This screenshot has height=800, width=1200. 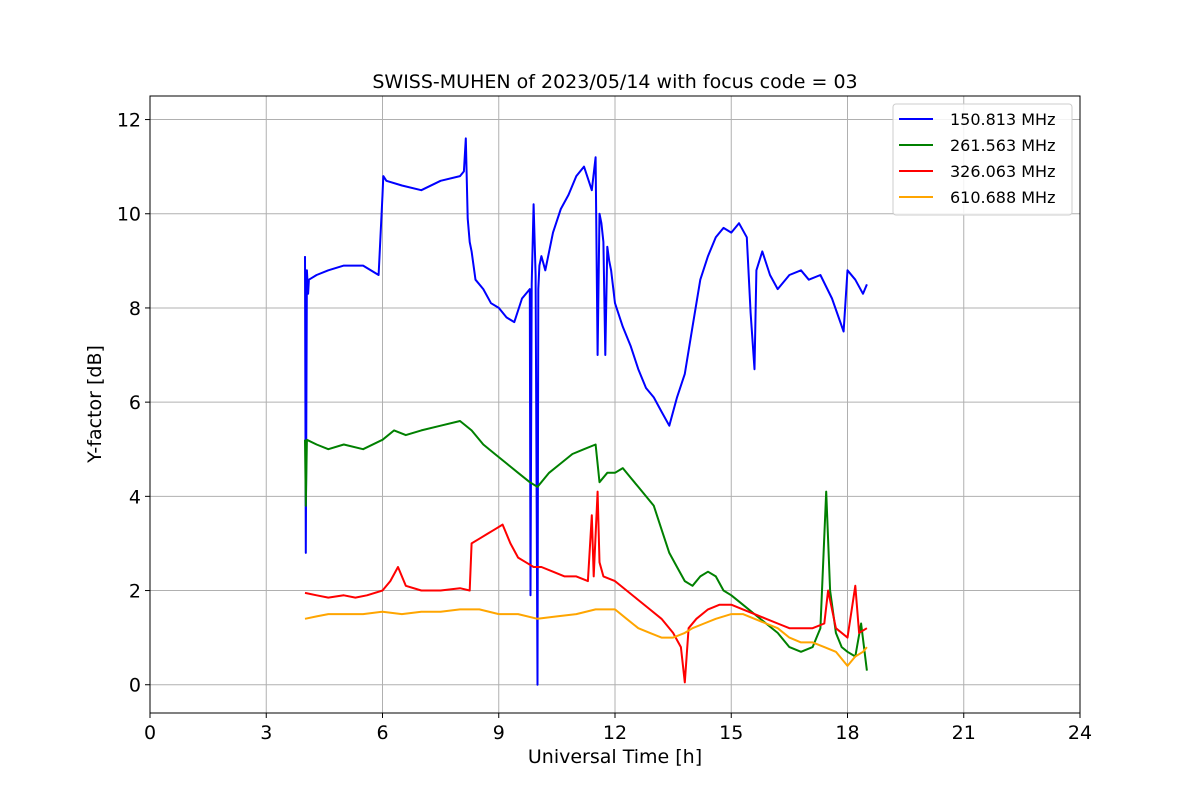 I want to click on x-axis: 0 3 6 9 12 15 18 21 24, so click(x=618, y=728).